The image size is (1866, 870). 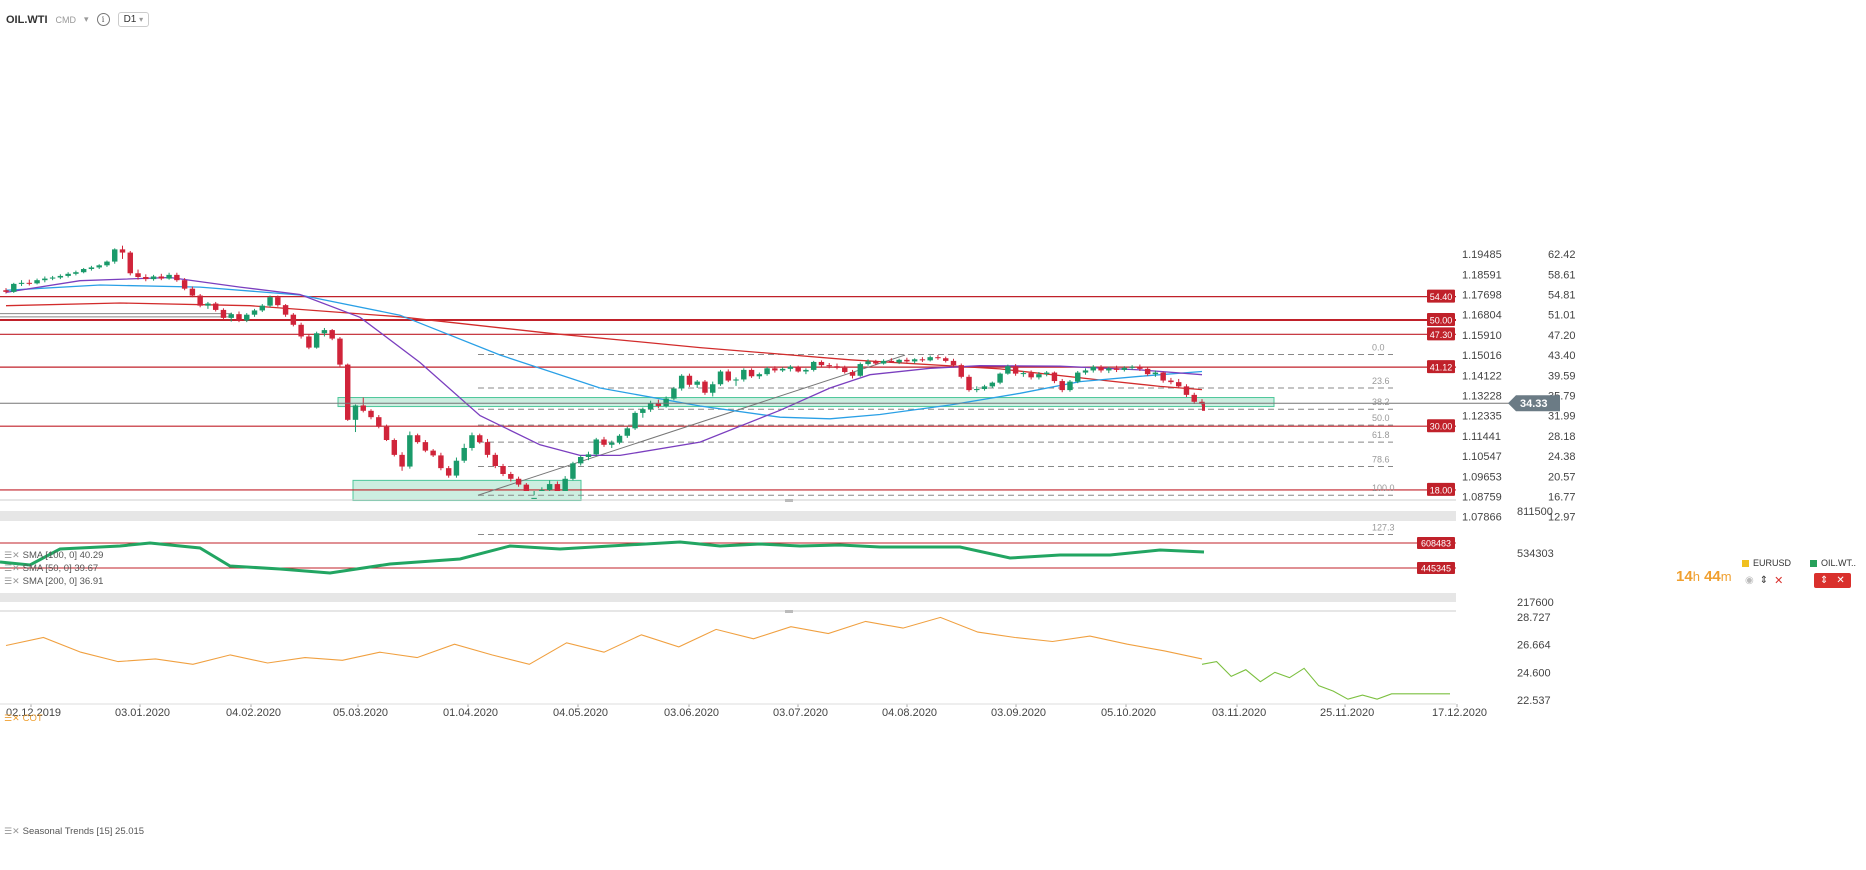 I want to click on overlay-legend-oil: OIL.WT.., so click(x=1833, y=563).